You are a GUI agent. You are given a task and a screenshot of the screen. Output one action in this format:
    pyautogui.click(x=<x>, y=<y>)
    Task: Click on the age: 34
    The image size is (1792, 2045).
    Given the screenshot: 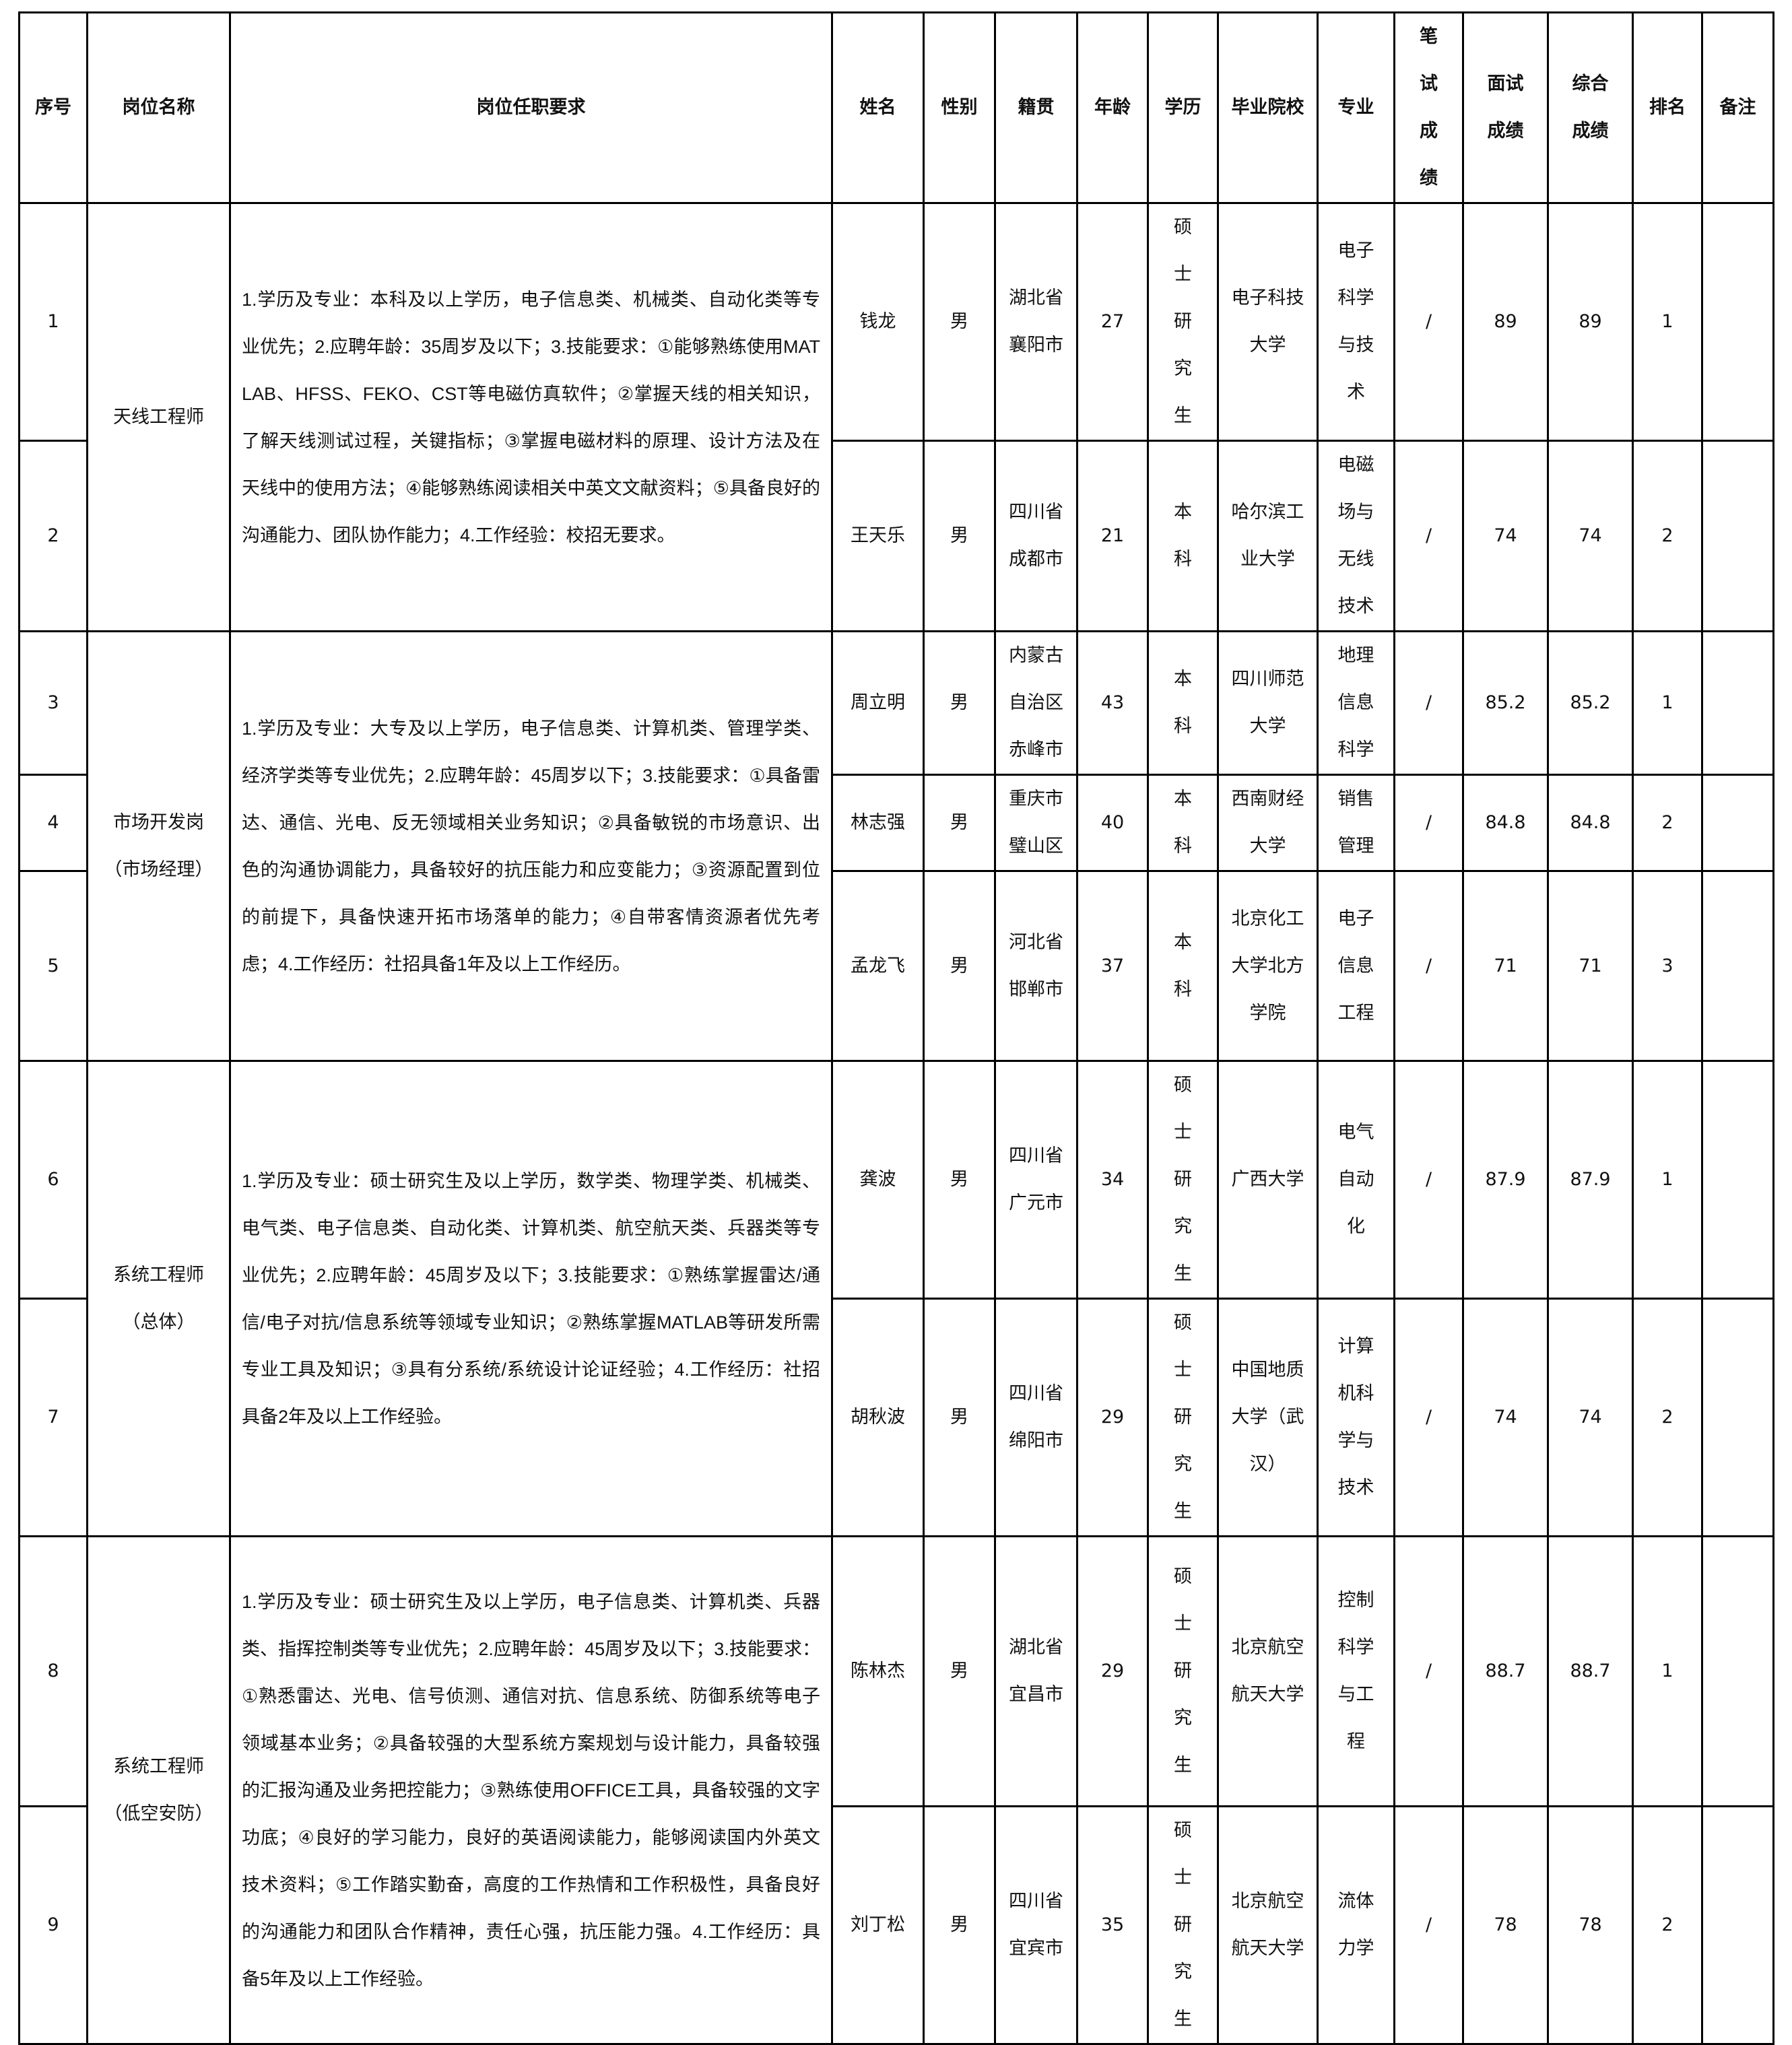 What is the action you would take?
    pyautogui.click(x=1112, y=1180)
    